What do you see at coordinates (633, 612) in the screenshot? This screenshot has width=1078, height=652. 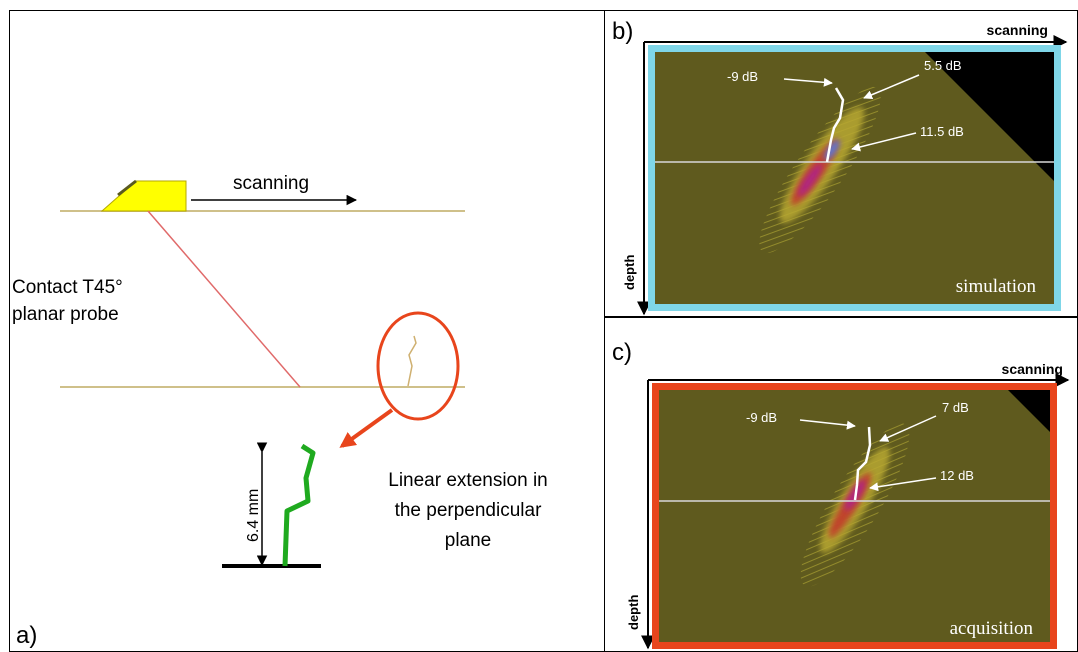 I see `depth-label-c: depth` at bounding box center [633, 612].